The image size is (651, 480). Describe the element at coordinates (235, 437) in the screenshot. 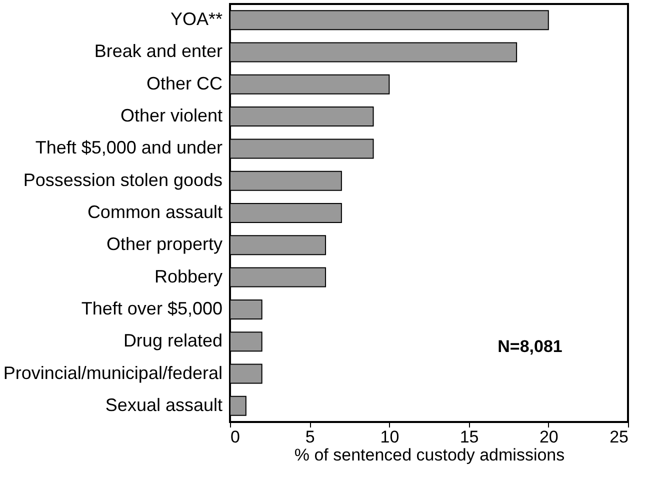

I see `x-tick-label: 0` at that location.